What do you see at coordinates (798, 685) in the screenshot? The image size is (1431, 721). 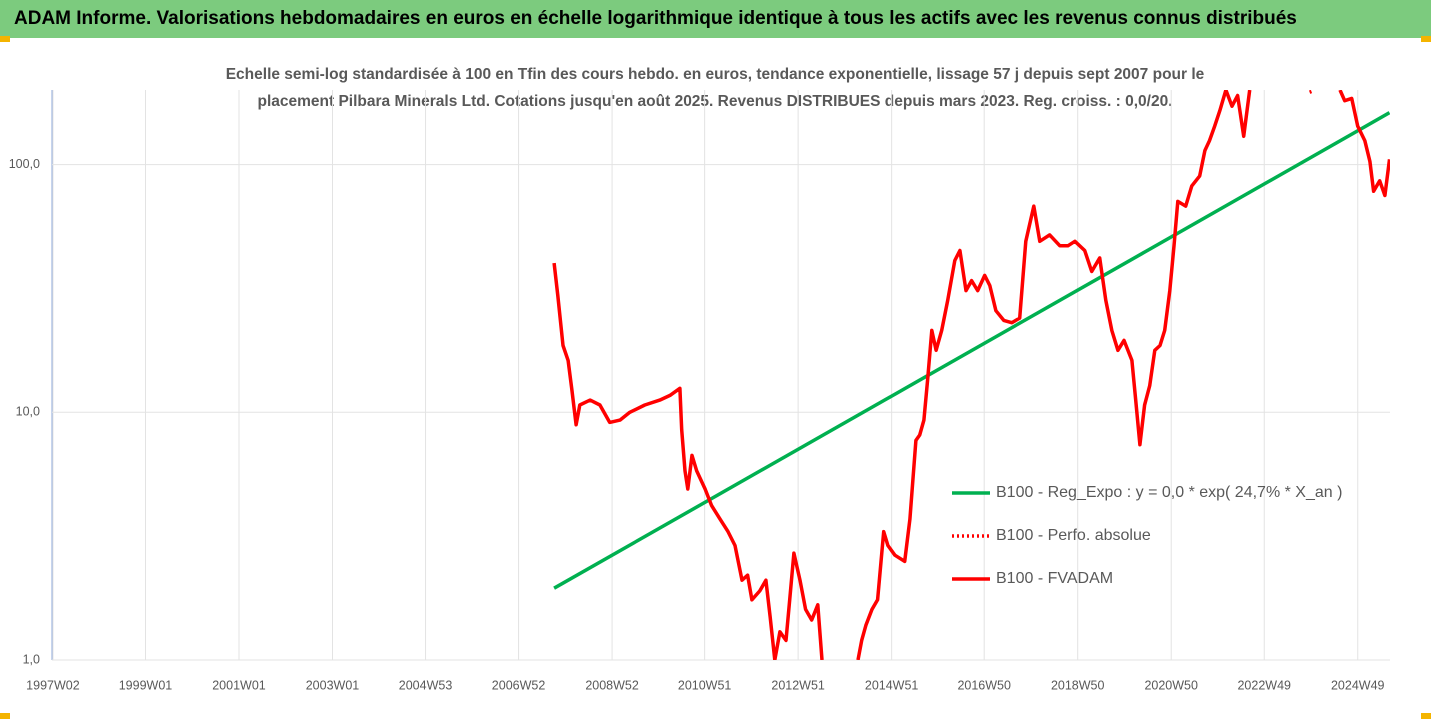 I see `x-tick-label: 2012W51` at bounding box center [798, 685].